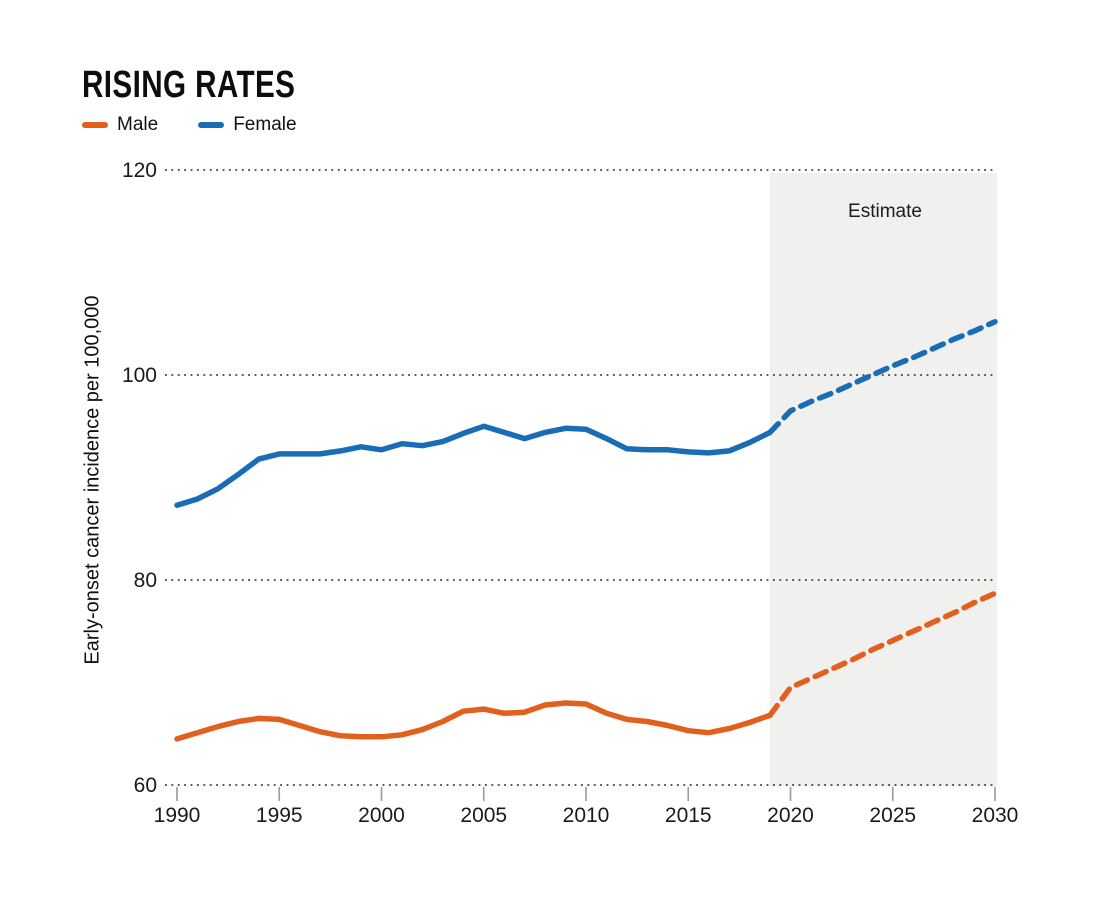  What do you see at coordinates (892, 815) in the screenshot?
I see `x-tick-label: 2025` at bounding box center [892, 815].